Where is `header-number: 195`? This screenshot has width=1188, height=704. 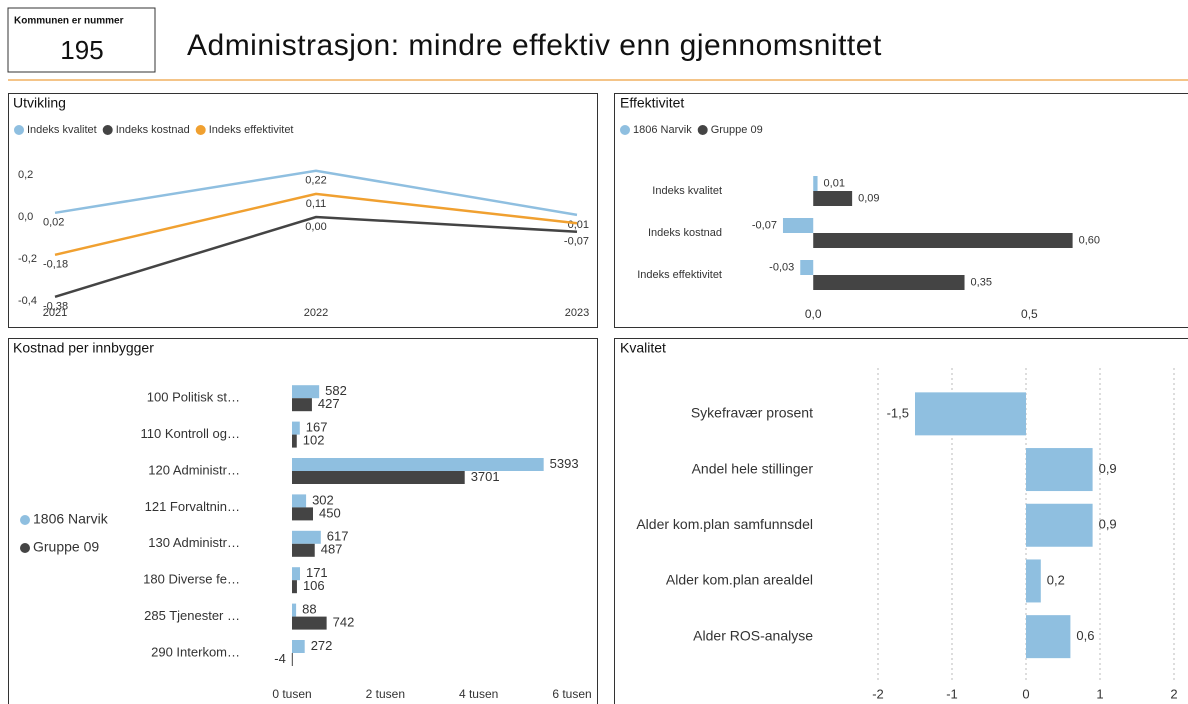 header-number: 195 is located at coordinates (81, 50).